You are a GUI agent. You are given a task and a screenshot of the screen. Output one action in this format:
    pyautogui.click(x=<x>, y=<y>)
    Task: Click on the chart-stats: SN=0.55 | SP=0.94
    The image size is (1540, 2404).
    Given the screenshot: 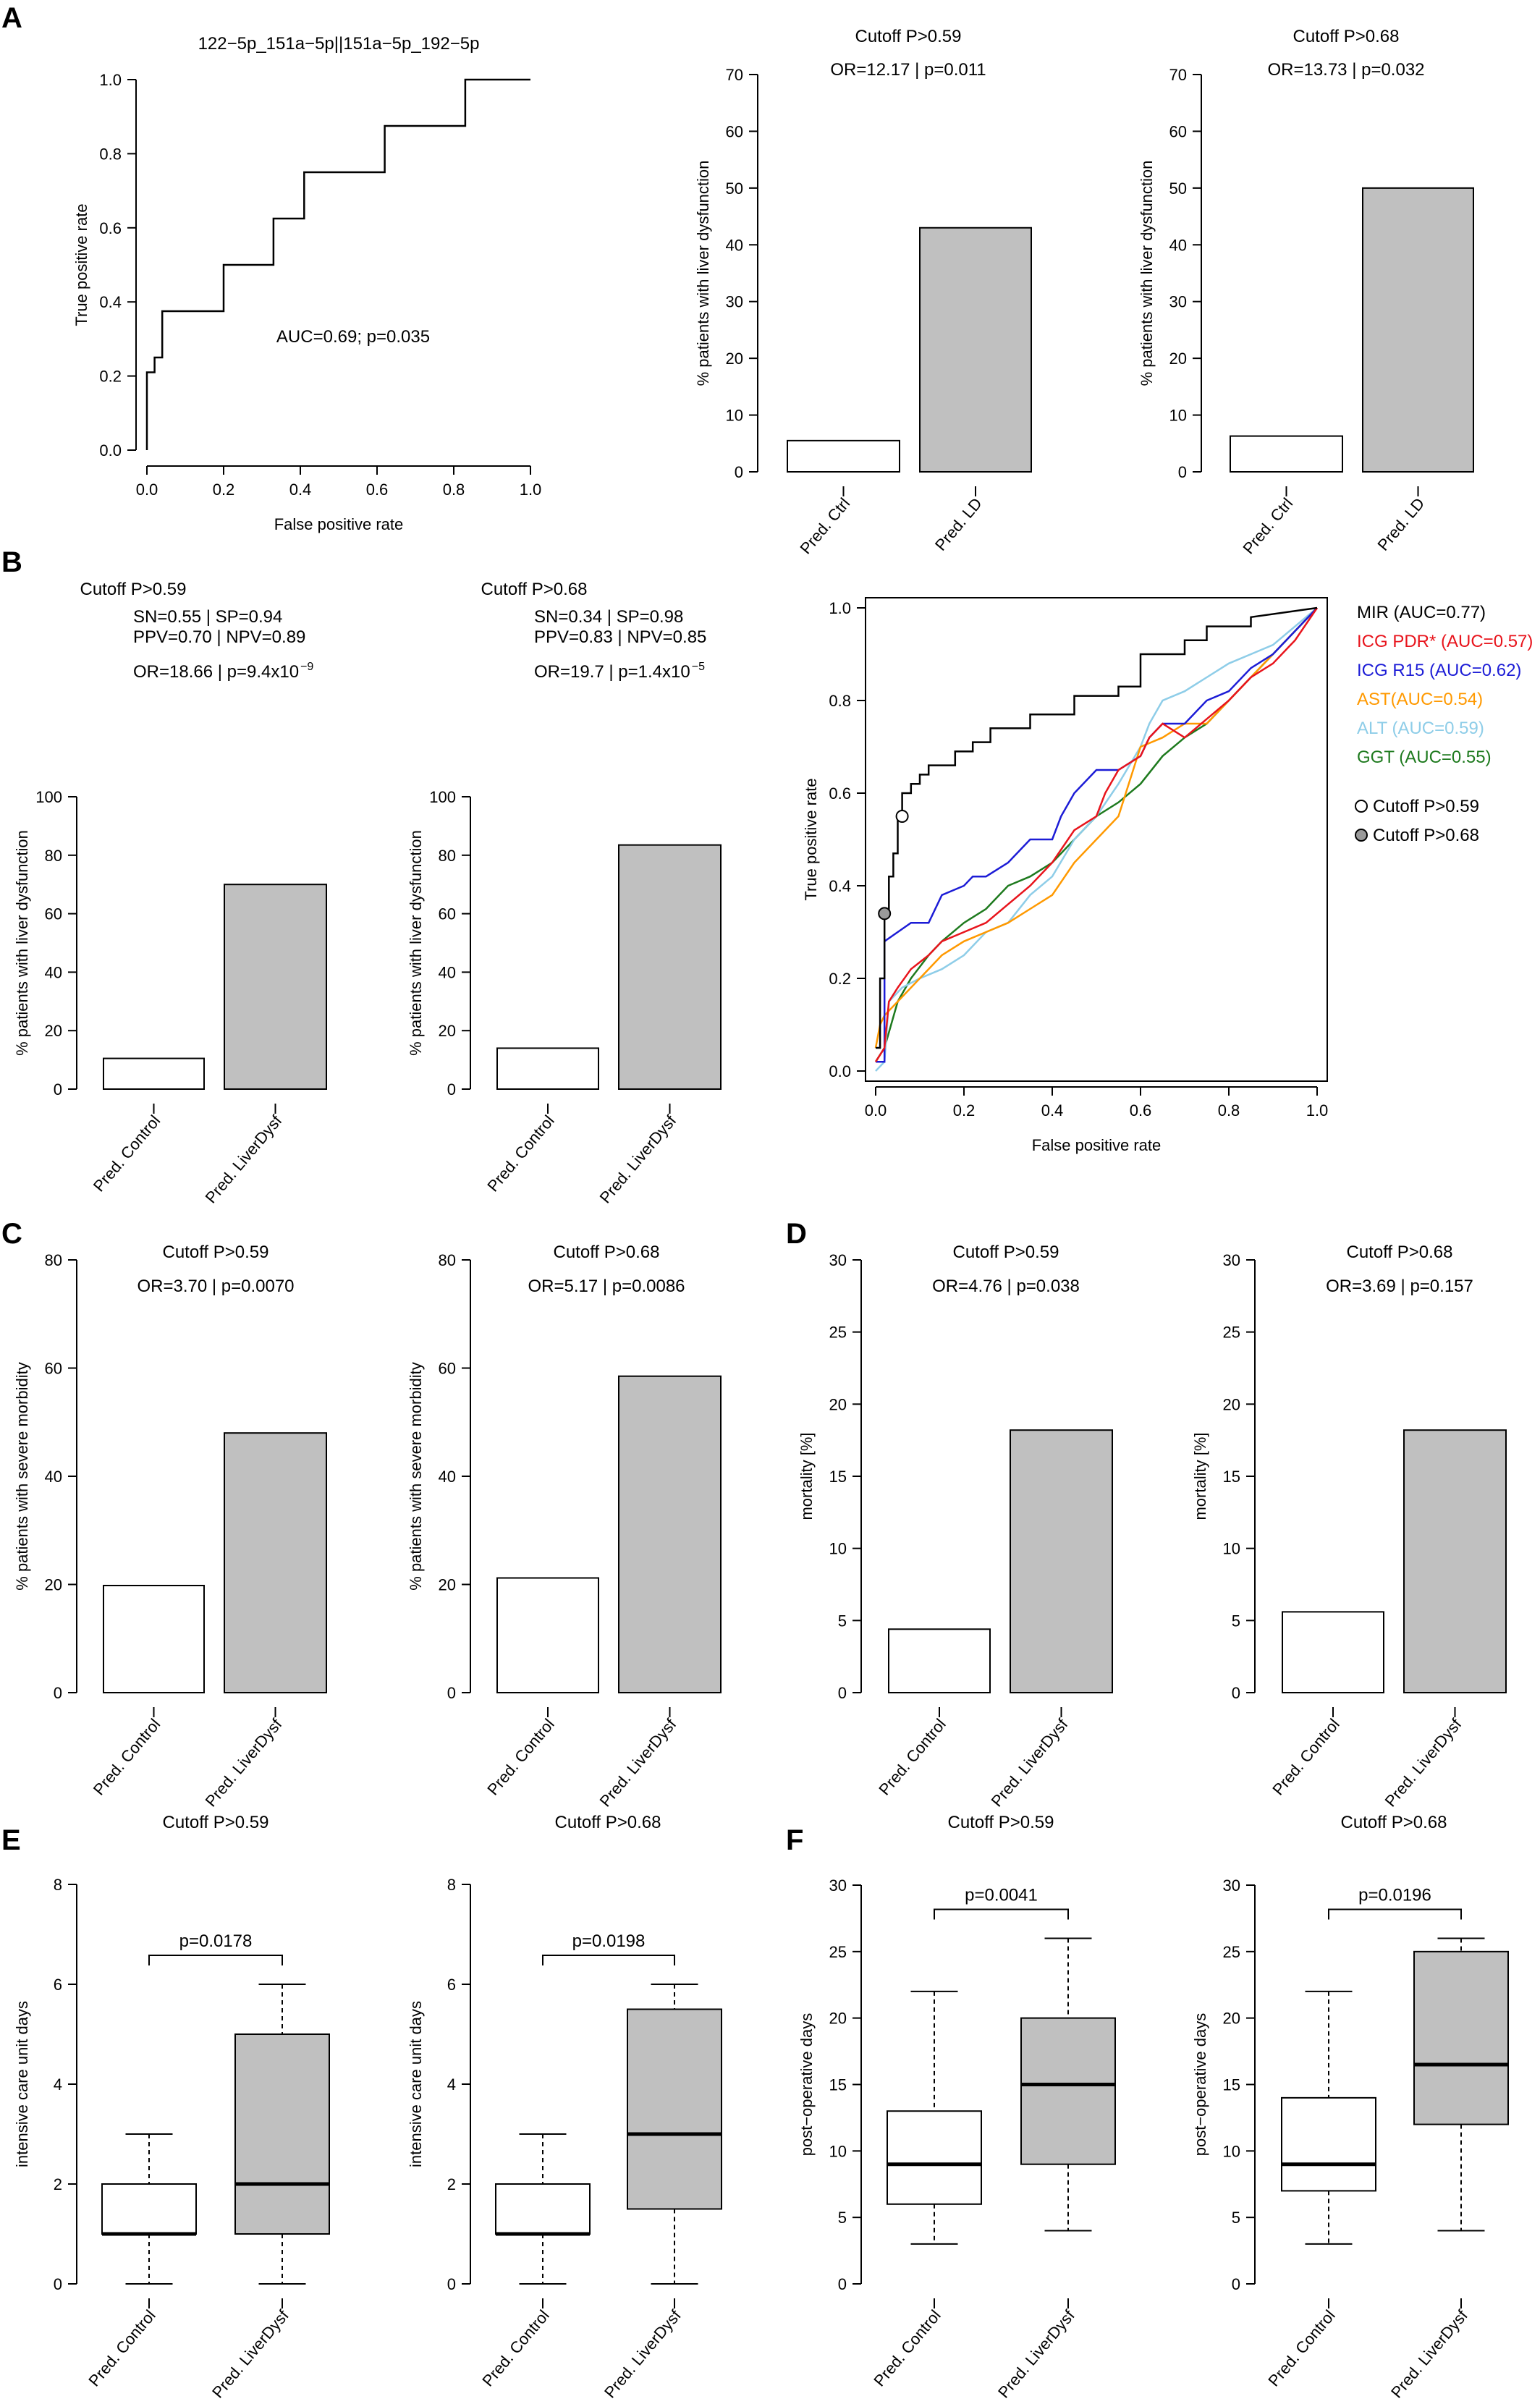 What is the action you would take?
    pyautogui.click(x=208, y=617)
    